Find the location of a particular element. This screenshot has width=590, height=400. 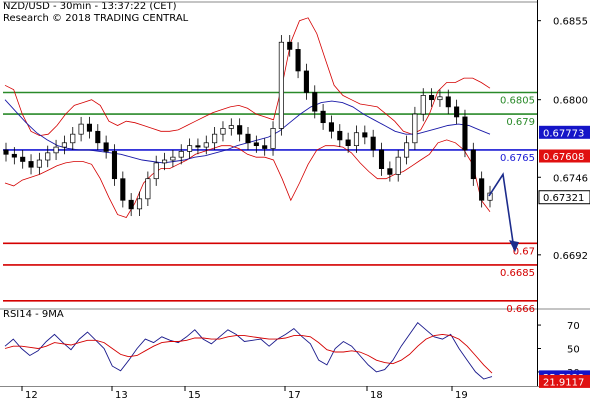

chart-copyright: Research © 2018 TRADING CENTRAL is located at coordinates (96, 18).